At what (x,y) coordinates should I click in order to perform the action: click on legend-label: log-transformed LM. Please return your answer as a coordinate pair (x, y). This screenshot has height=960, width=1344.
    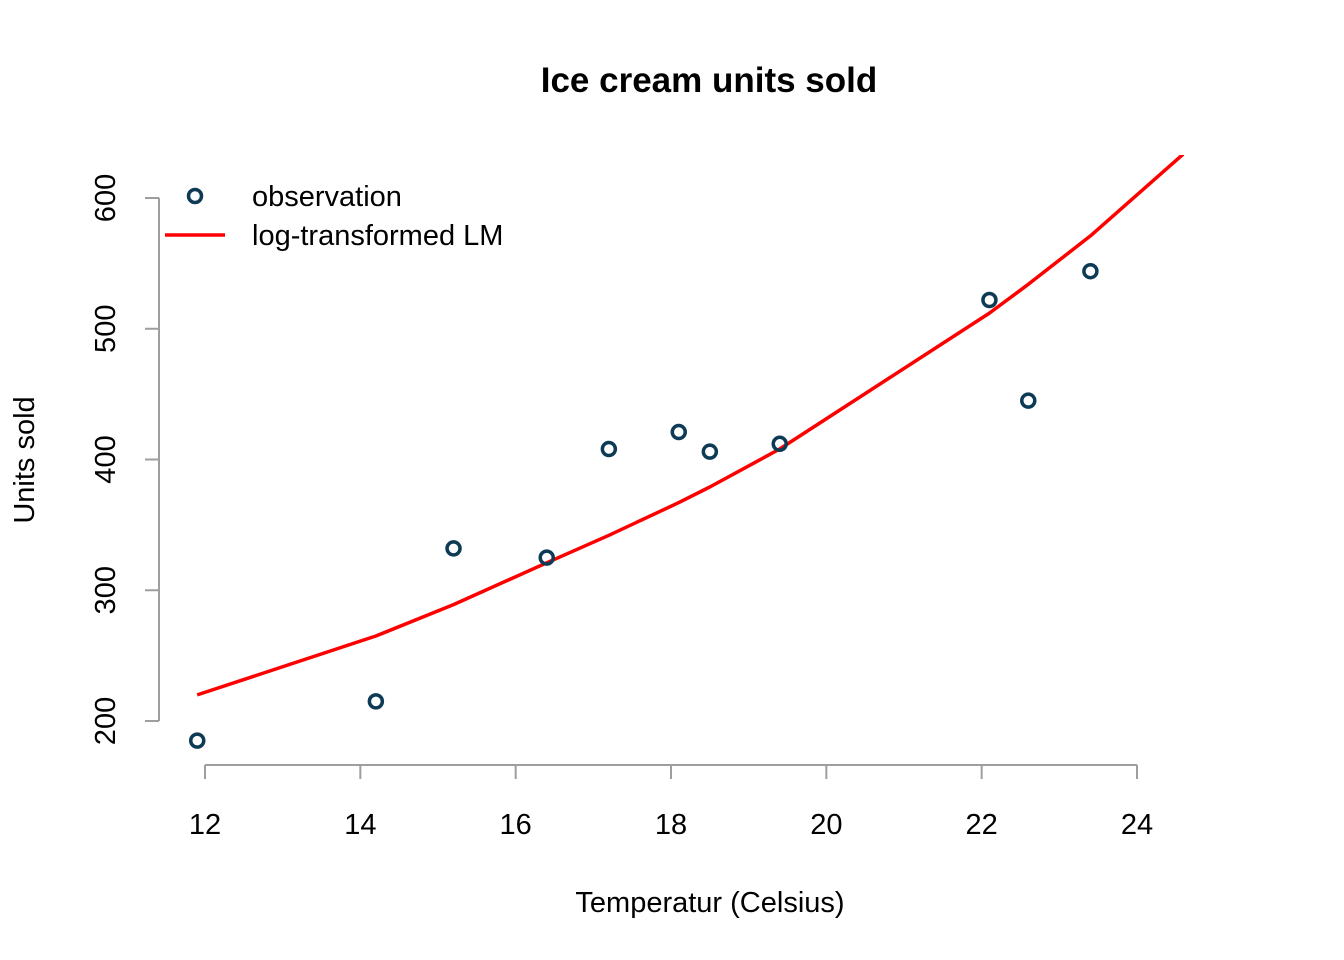
    Looking at the image, I should click on (377, 236).